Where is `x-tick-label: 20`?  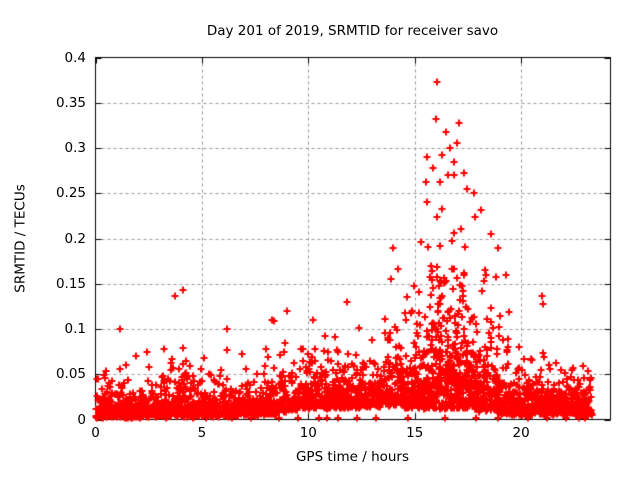 x-tick-label: 20 is located at coordinates (521, 433).